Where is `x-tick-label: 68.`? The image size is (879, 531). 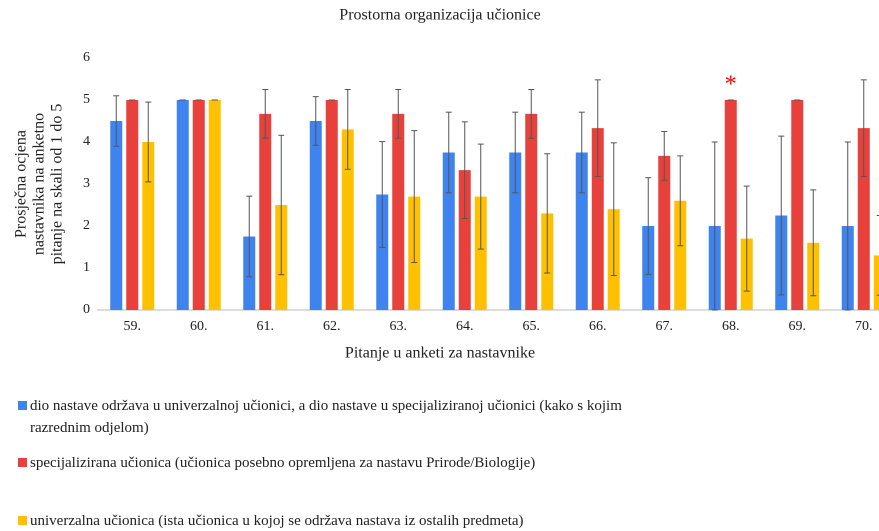 x-tick-label: 68. is located at coordinates (731, 326).